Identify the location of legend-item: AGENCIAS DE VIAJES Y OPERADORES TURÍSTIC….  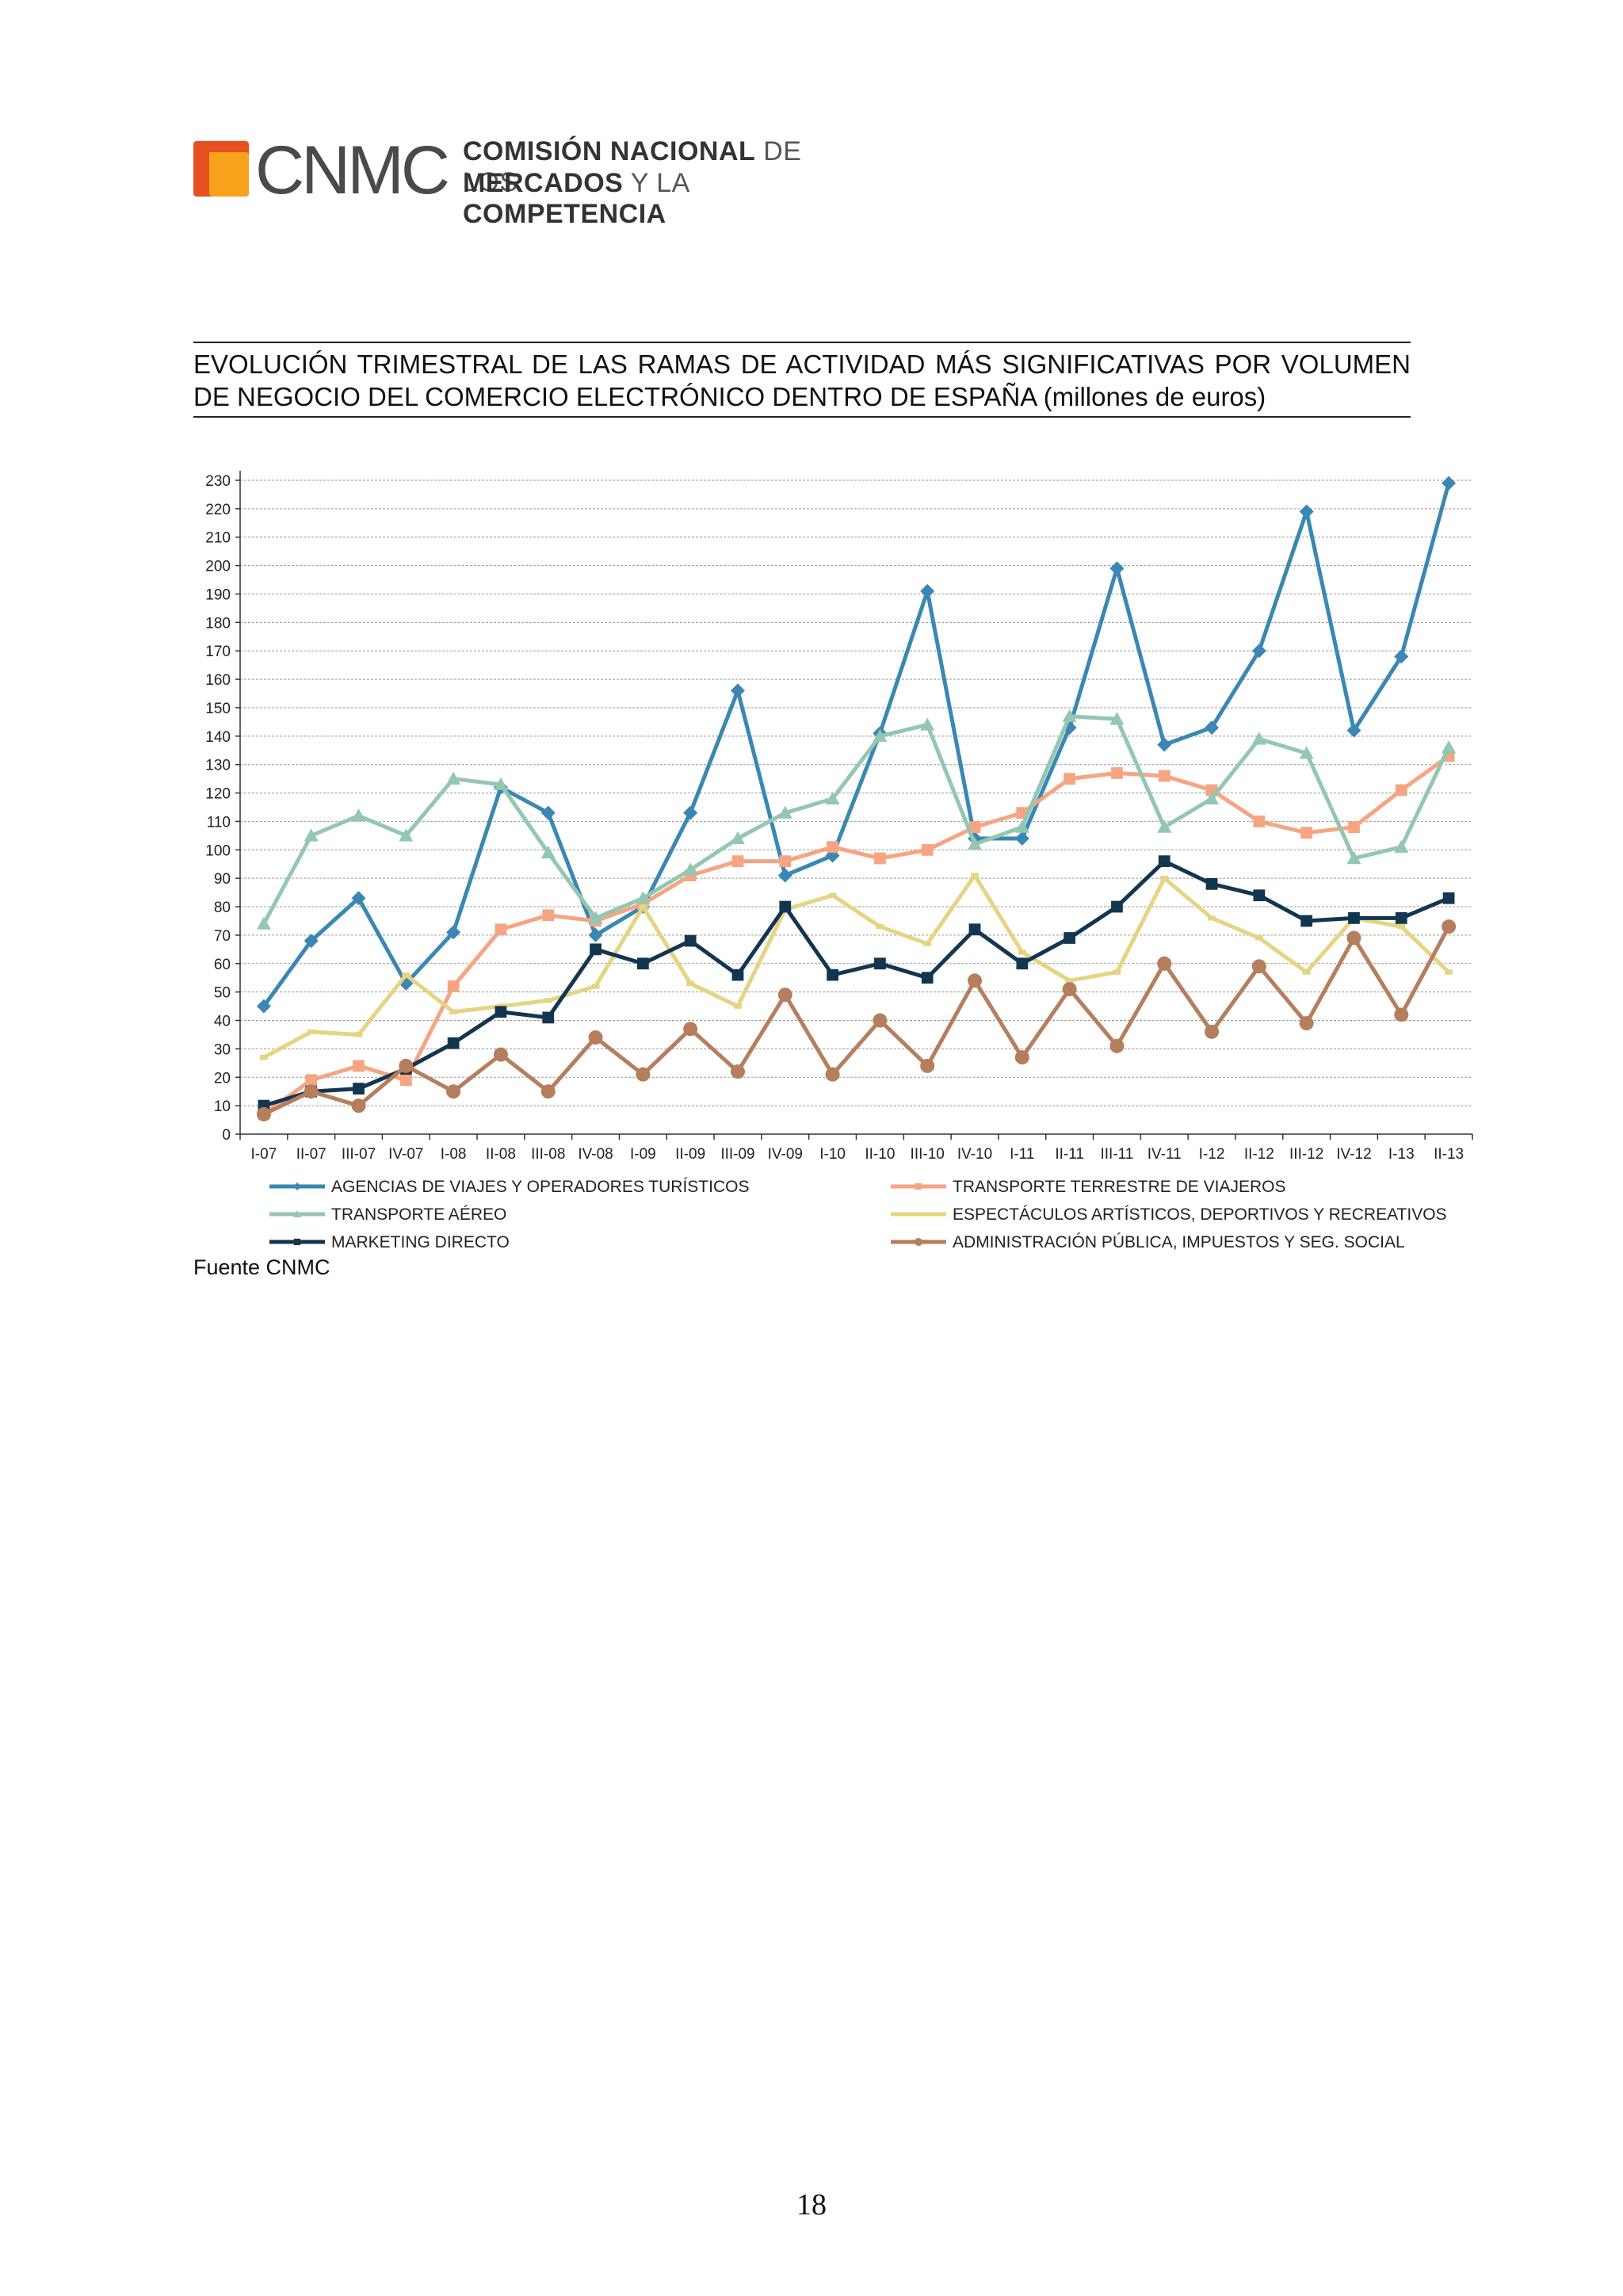
(509, 1187).